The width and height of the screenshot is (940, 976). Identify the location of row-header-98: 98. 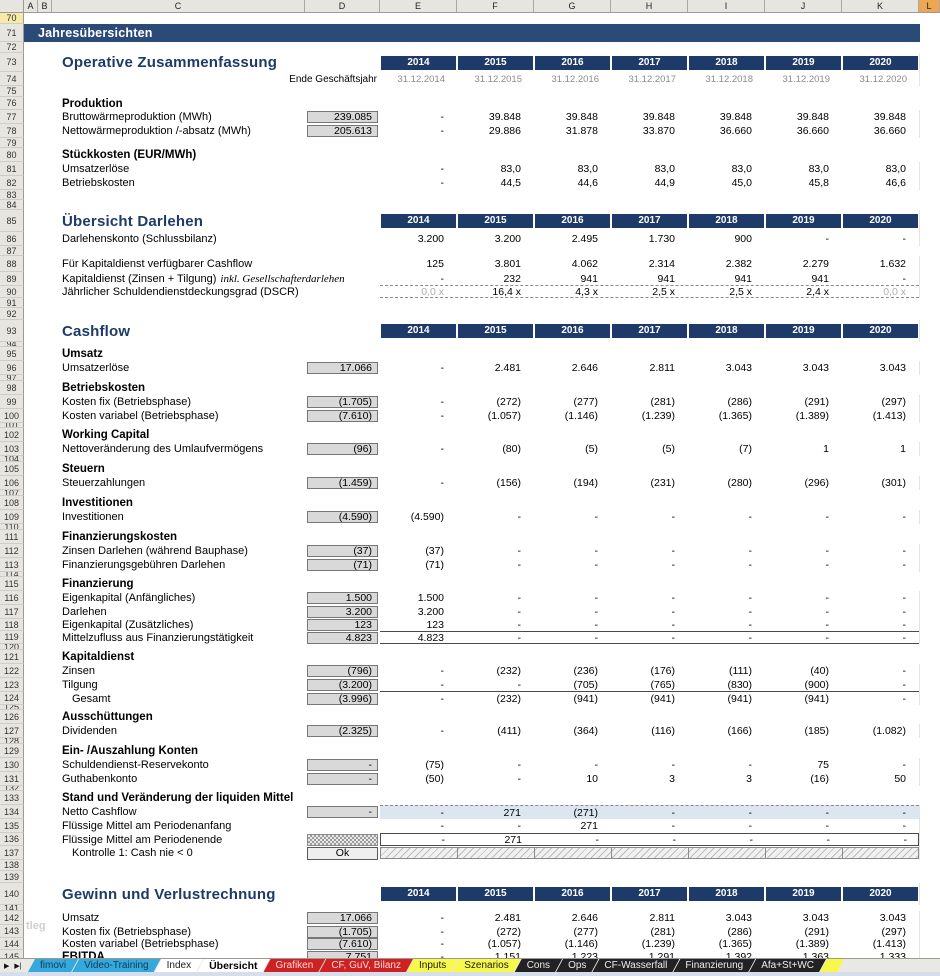
(12, 388).